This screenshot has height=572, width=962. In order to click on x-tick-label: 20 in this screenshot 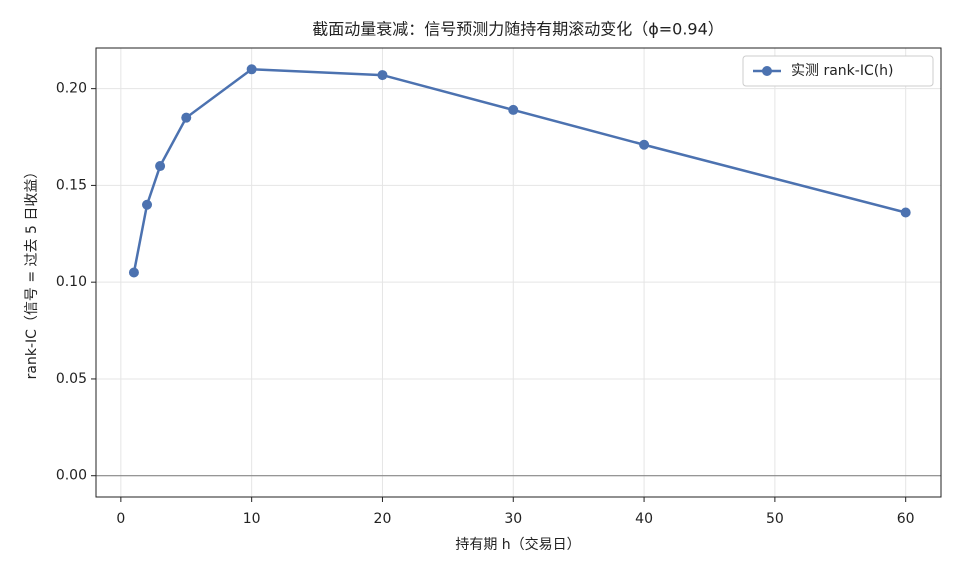, I will do `click(383, 519)`.